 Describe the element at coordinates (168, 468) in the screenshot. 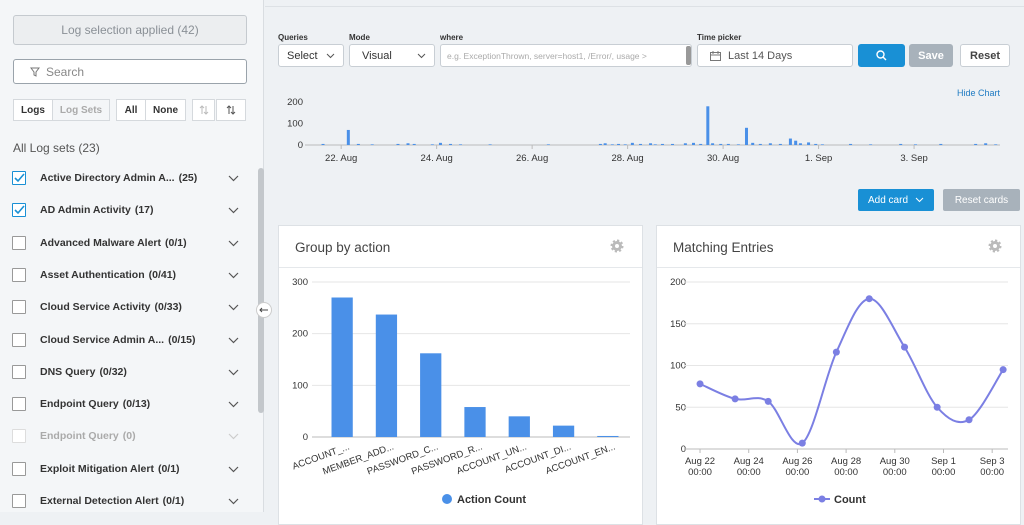

I see `logset-count: (0/1)` at that location.